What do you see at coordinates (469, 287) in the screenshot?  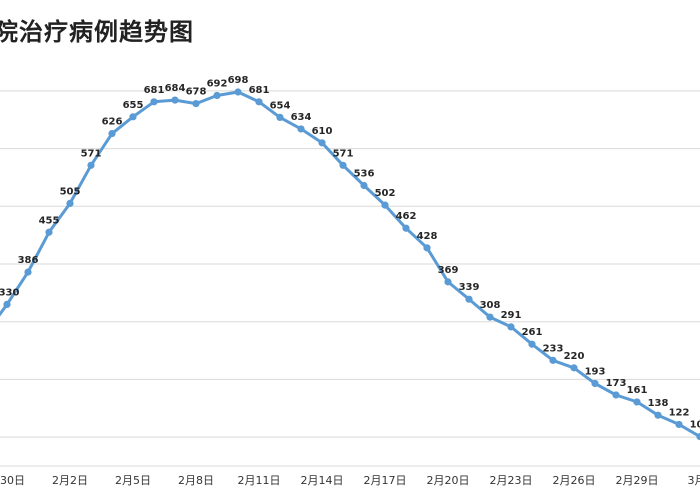 I see `data-label: 339` at bounding box center [469, 287].